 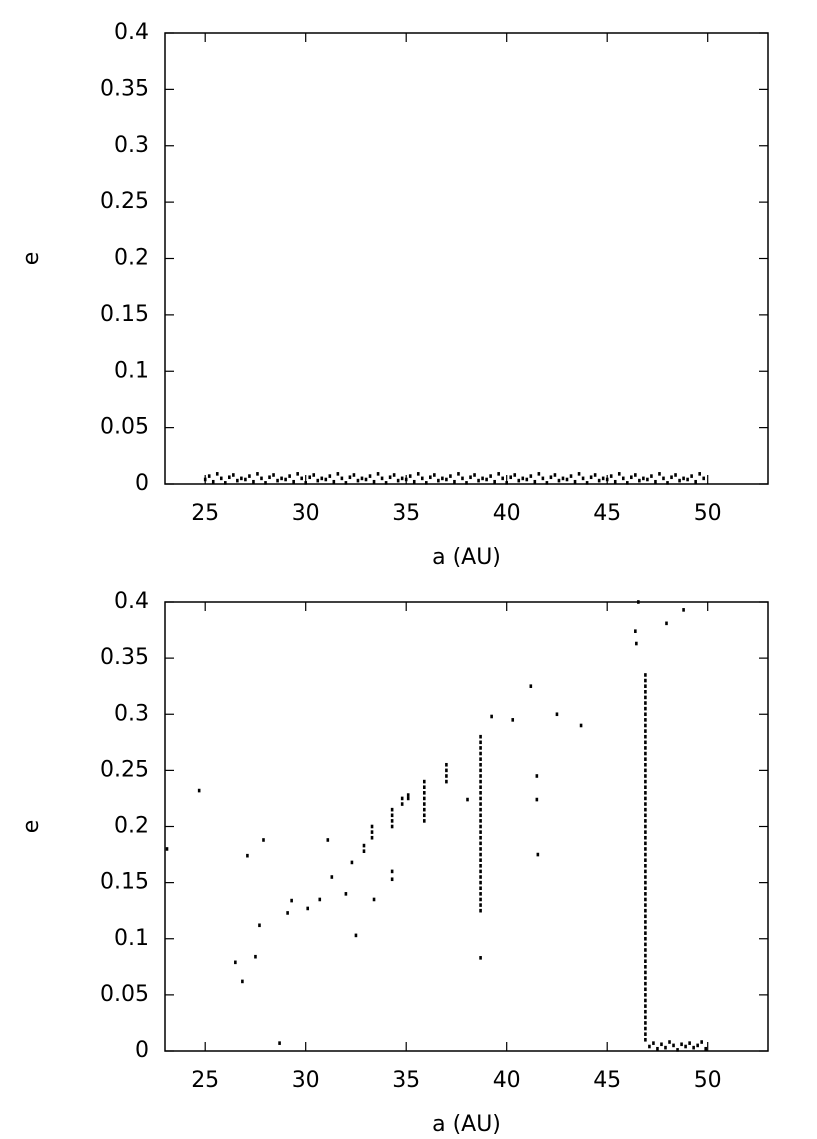 I want to click on y-tick-label: 0.4, so click(x=131, y=32).